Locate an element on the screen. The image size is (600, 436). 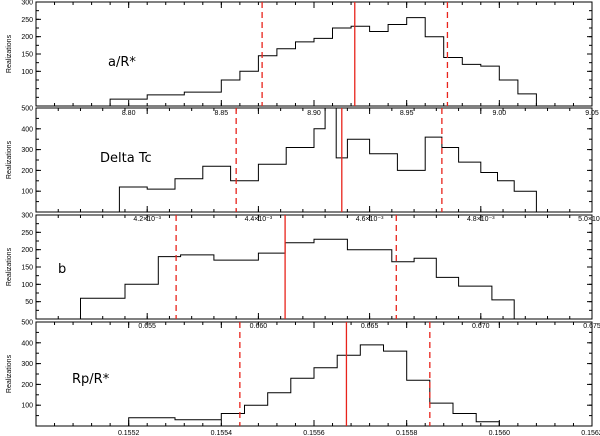
y-tick-label-2-4: 250 is located at coordinates (27, 233).